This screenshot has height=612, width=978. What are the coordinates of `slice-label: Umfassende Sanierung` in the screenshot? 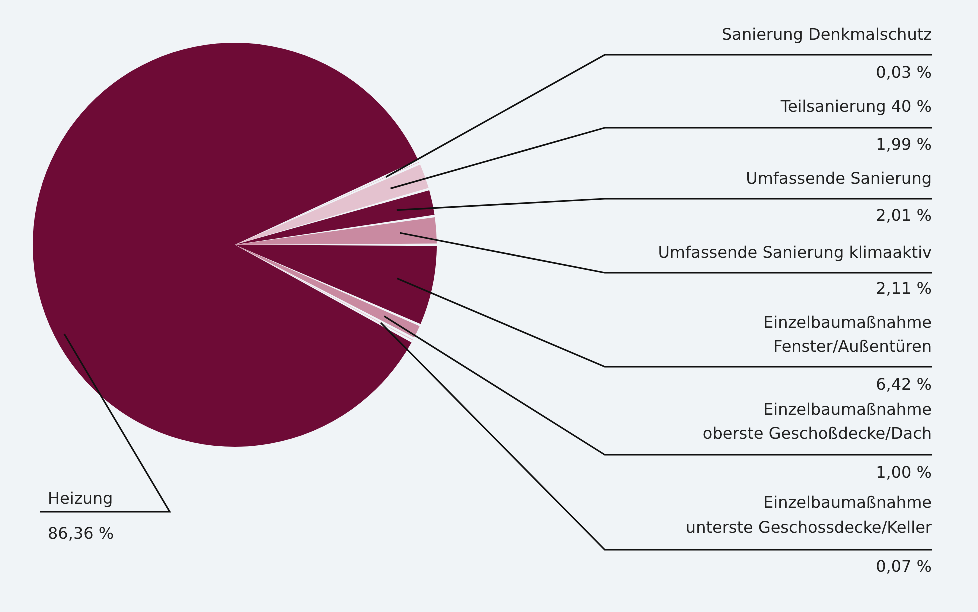 It's located at (839, 178).